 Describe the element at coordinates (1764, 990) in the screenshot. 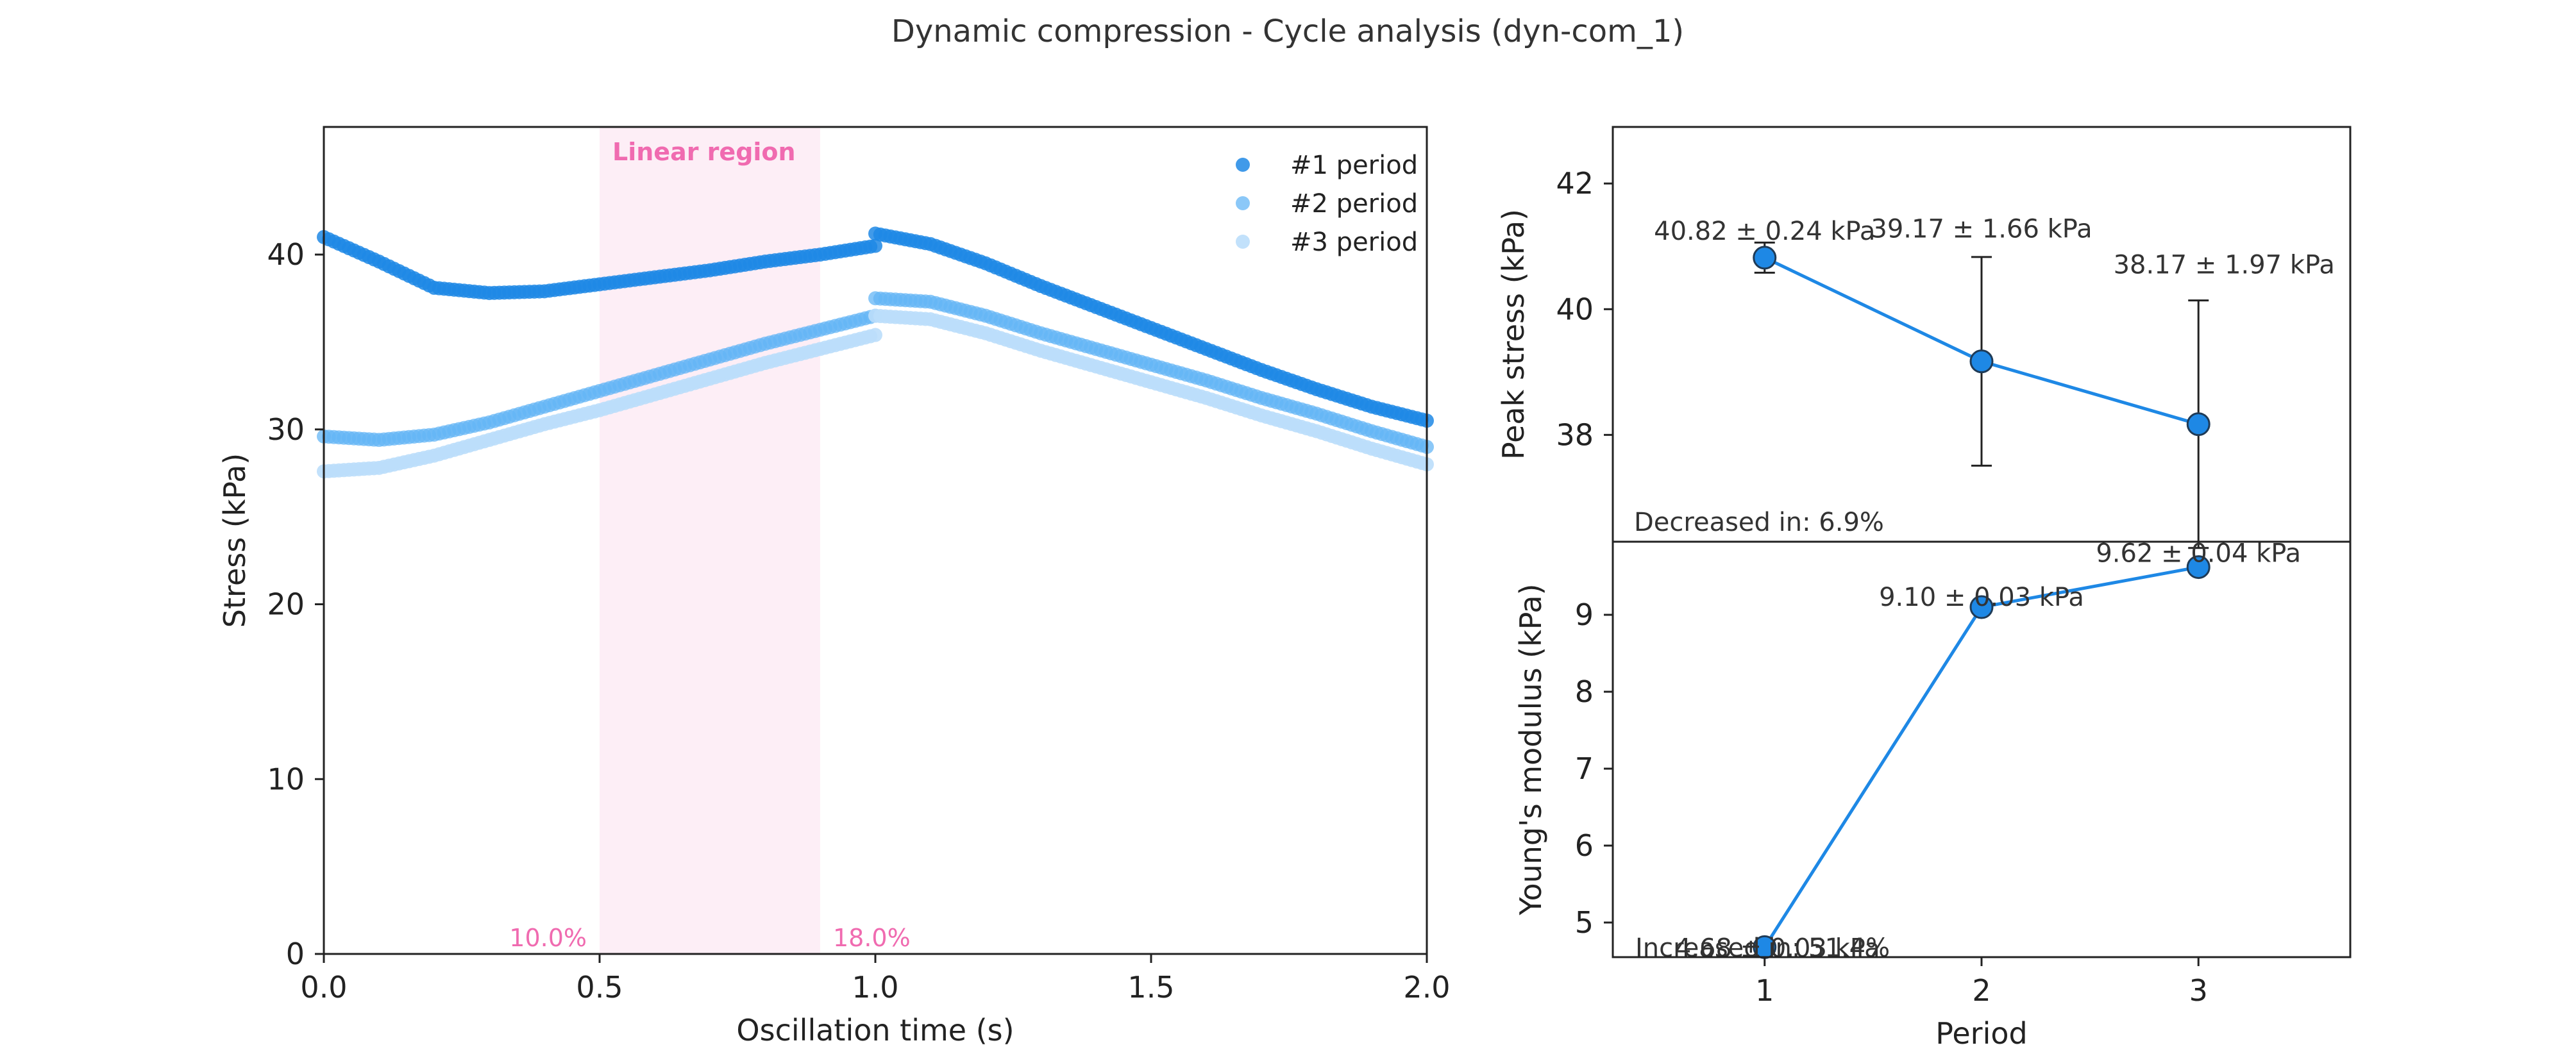

I see `x-tick-label: 1` at that location.